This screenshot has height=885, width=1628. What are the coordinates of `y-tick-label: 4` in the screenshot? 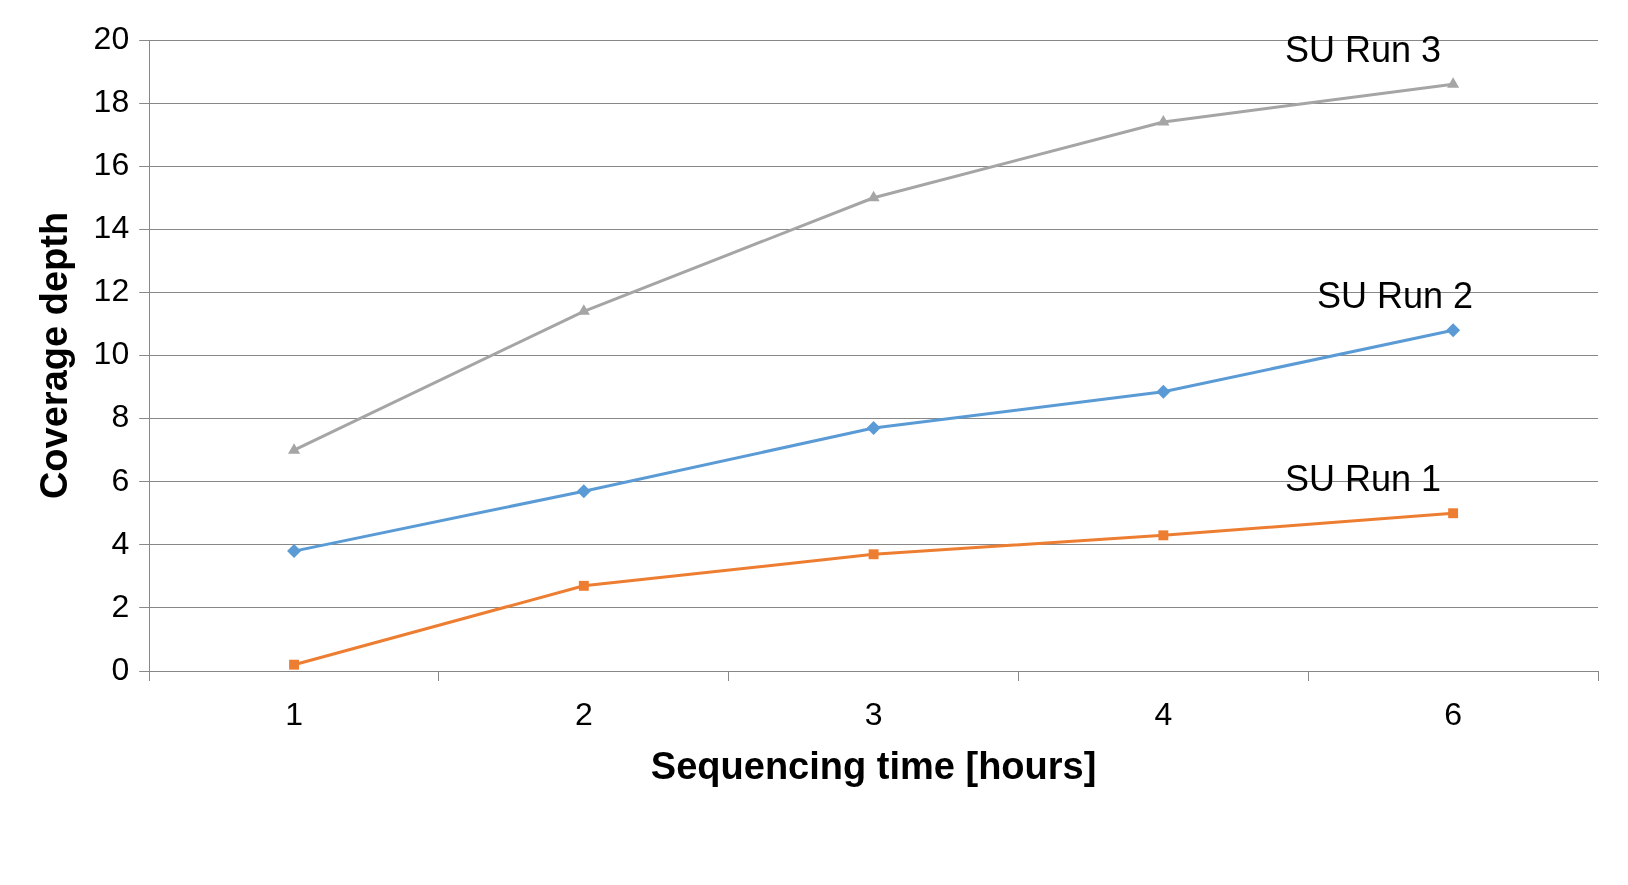 It's located at (120, 542).